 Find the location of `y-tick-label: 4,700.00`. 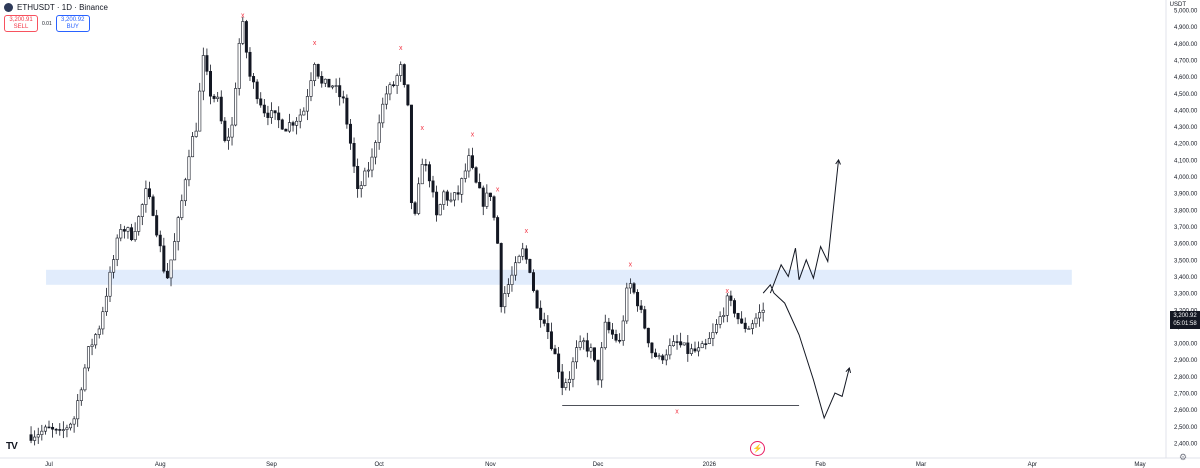

y-tick-label: 4,700.00 is located at coordinates (1186, 61).